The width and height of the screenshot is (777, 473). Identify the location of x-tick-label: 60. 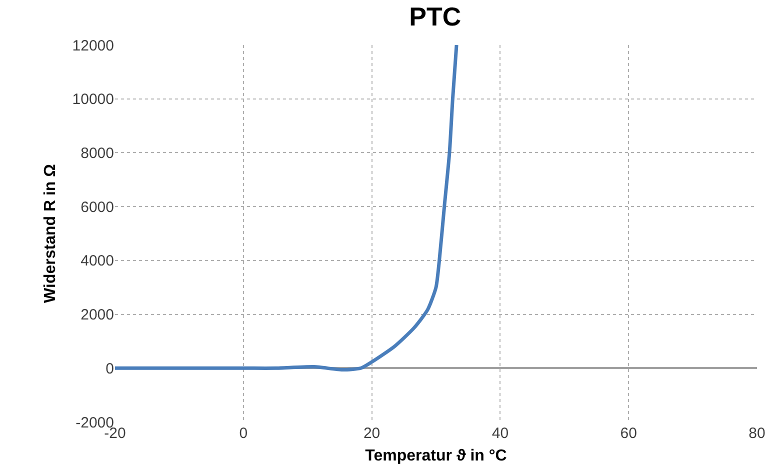
(628, 433).